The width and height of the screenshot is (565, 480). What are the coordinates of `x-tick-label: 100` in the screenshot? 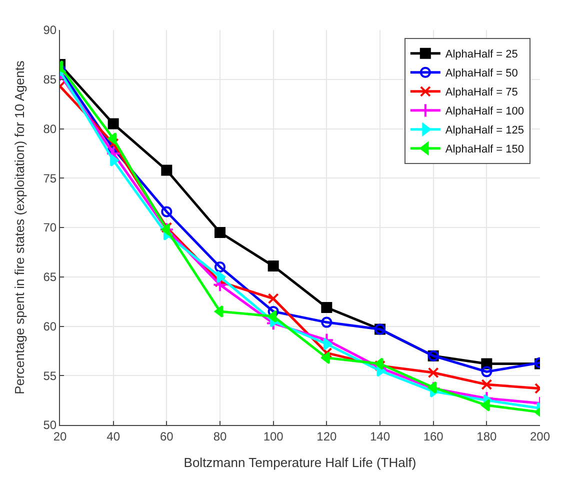 It's located at (273, 436).